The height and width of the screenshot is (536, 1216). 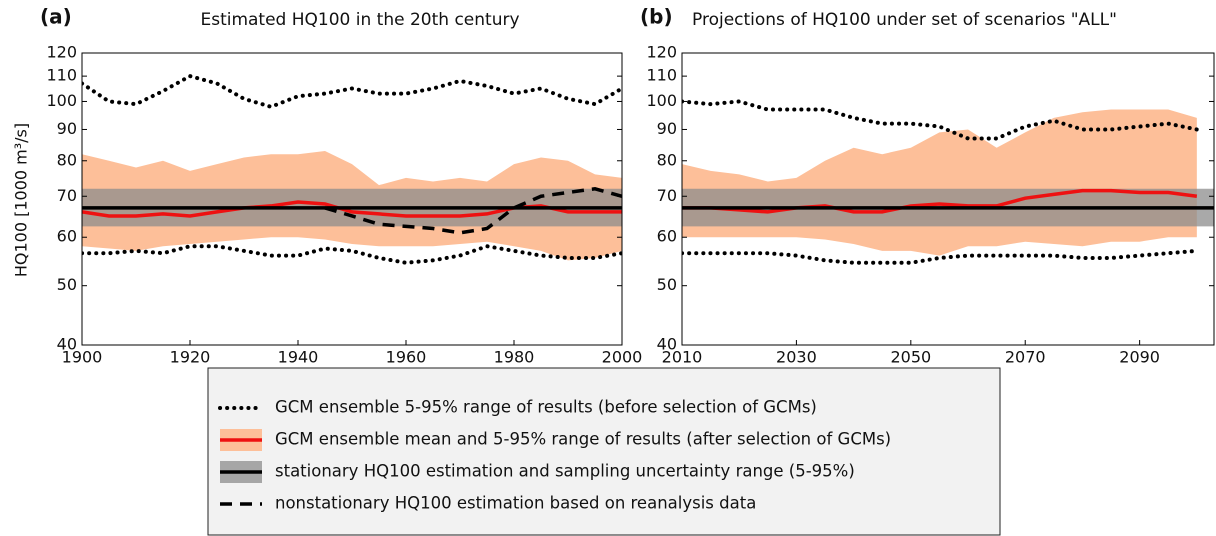 I want to click on x-tick-label: 2010, so click(x=682, y=357).